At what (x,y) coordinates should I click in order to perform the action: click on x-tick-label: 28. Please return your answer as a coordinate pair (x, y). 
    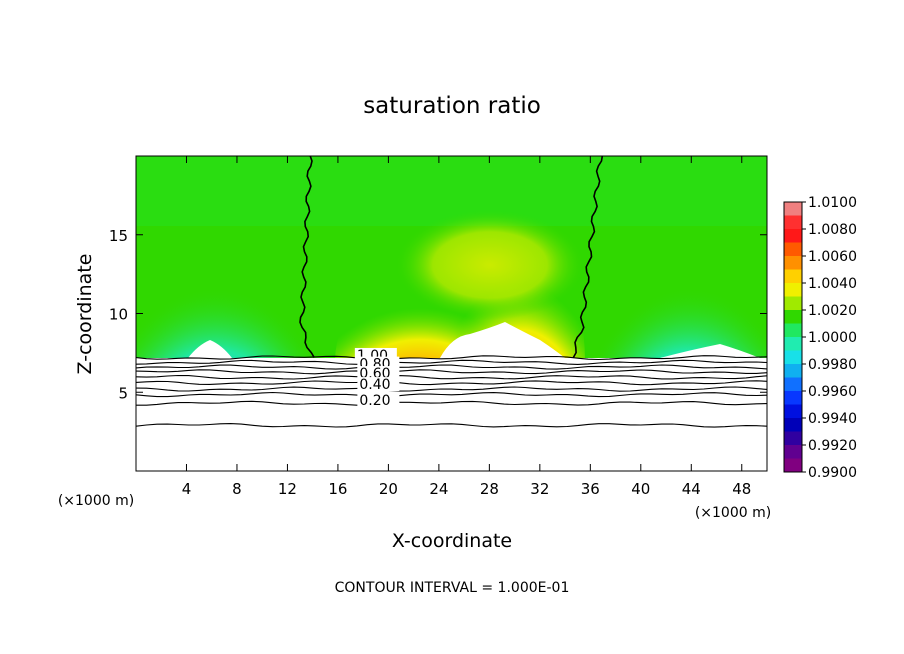
    Looking at the image, I should click on (489, 489).